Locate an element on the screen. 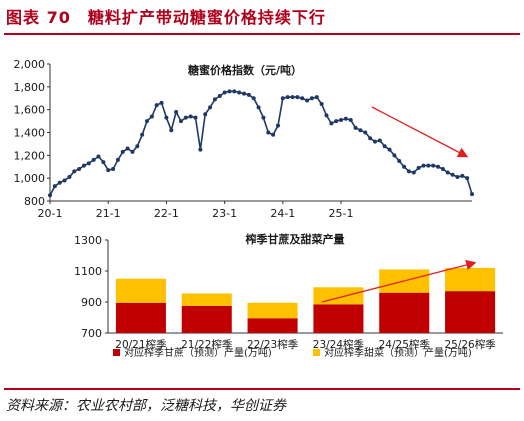 The image size is (524, 421). line-chart-x-tick-label: 20-1 is located at coordinates (50, 213).